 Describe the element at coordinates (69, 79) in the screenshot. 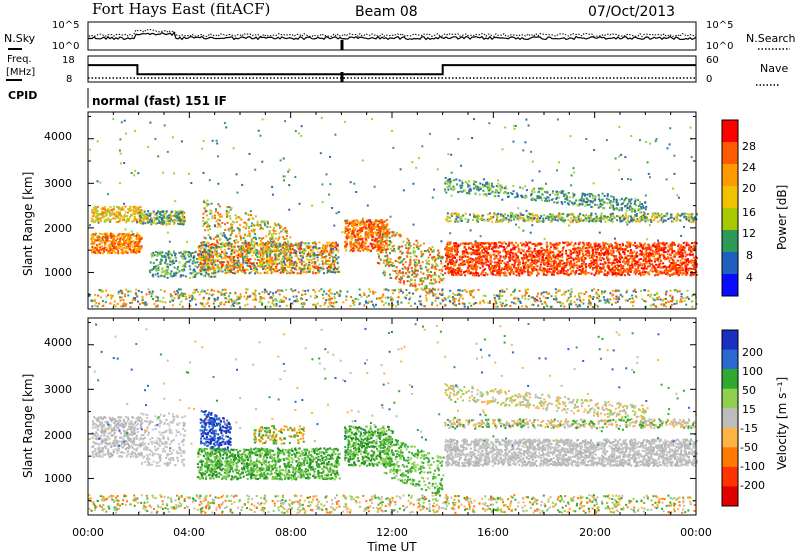

I see `freq-tick-bottom: 8` at that location.